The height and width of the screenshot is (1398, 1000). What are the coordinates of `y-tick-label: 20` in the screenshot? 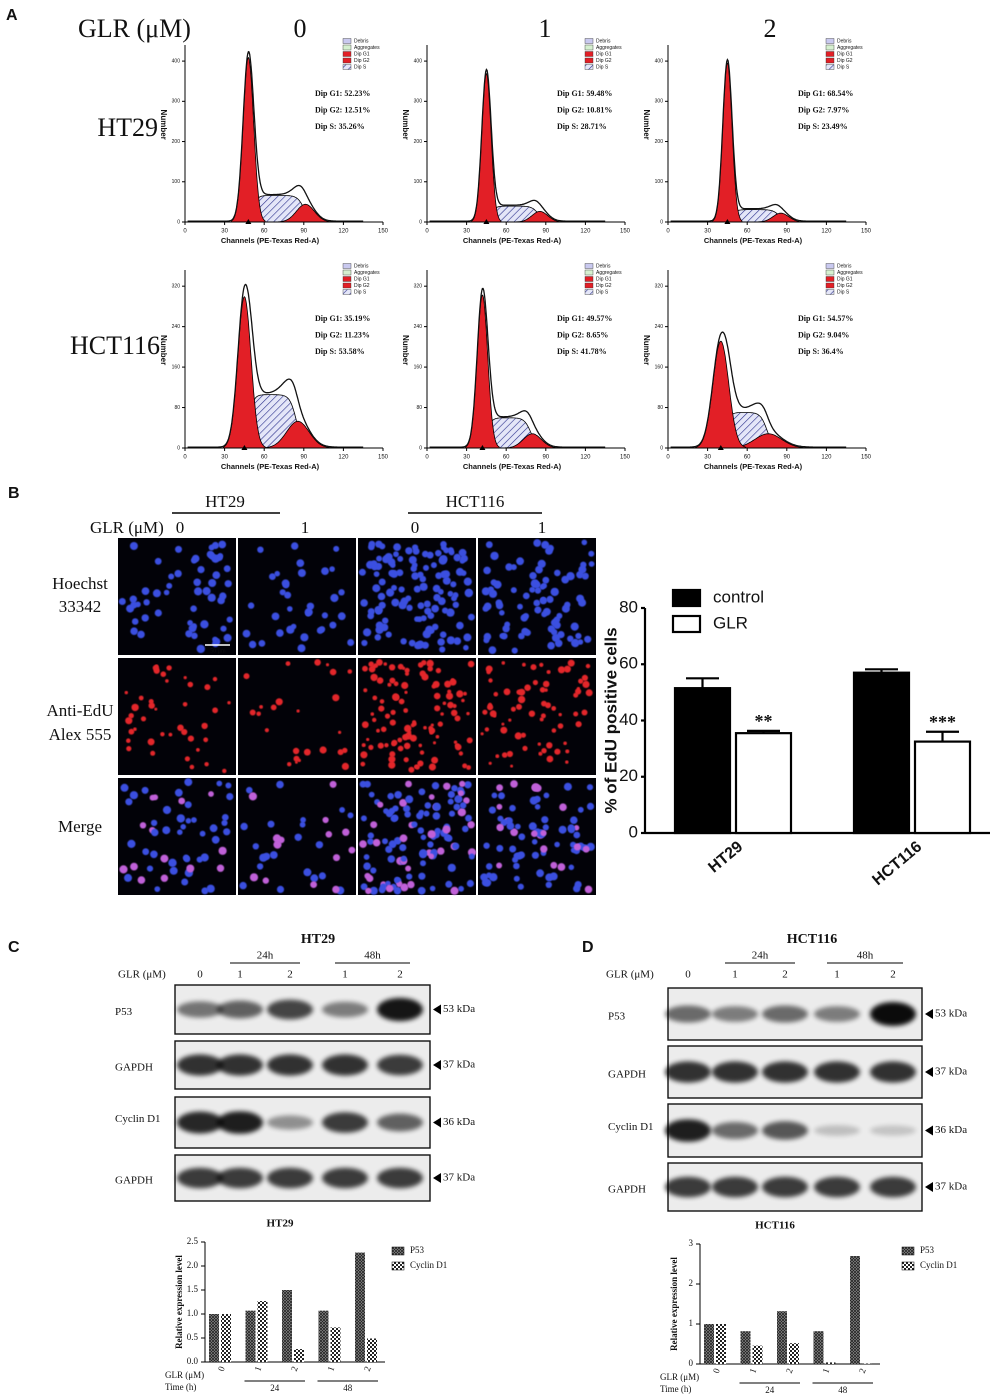 It's located at (628, 775).